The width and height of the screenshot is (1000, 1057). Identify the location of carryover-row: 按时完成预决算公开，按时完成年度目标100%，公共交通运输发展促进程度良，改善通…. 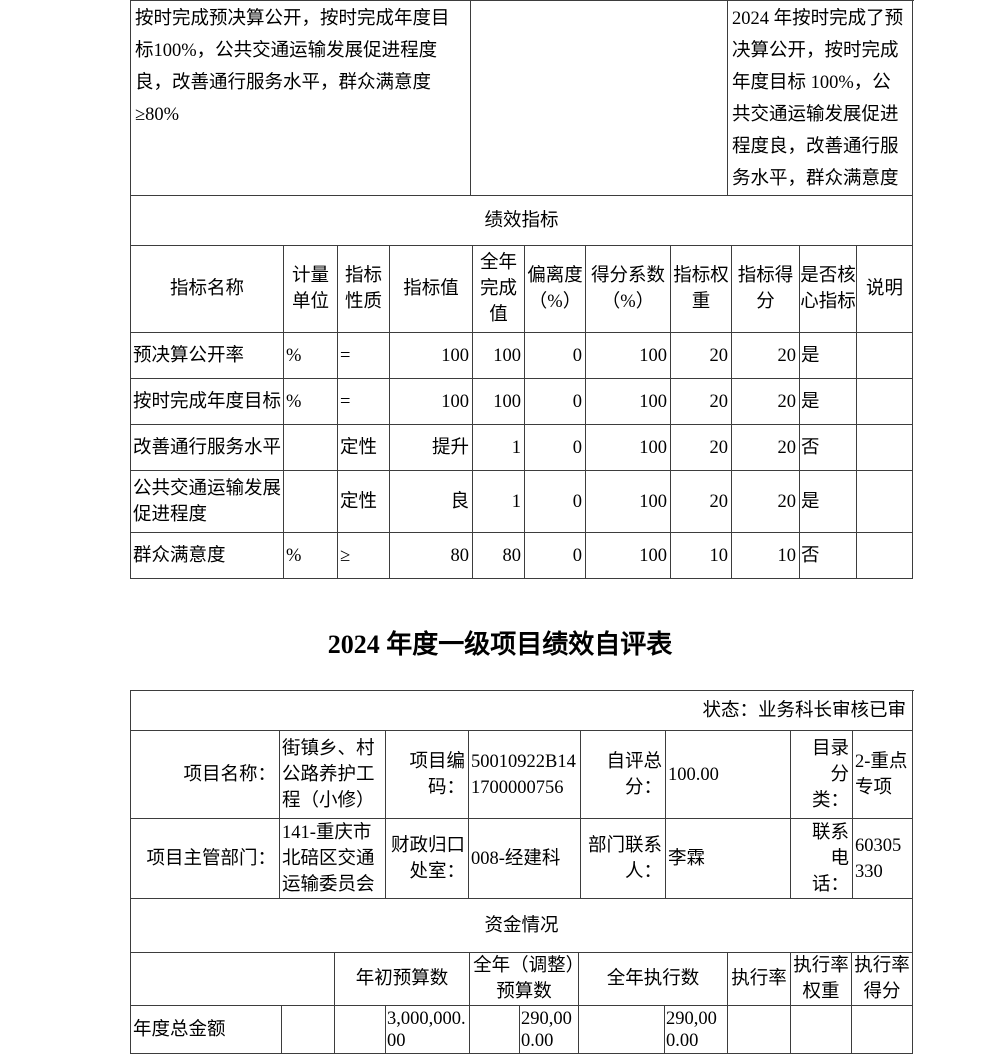
(522, 98).